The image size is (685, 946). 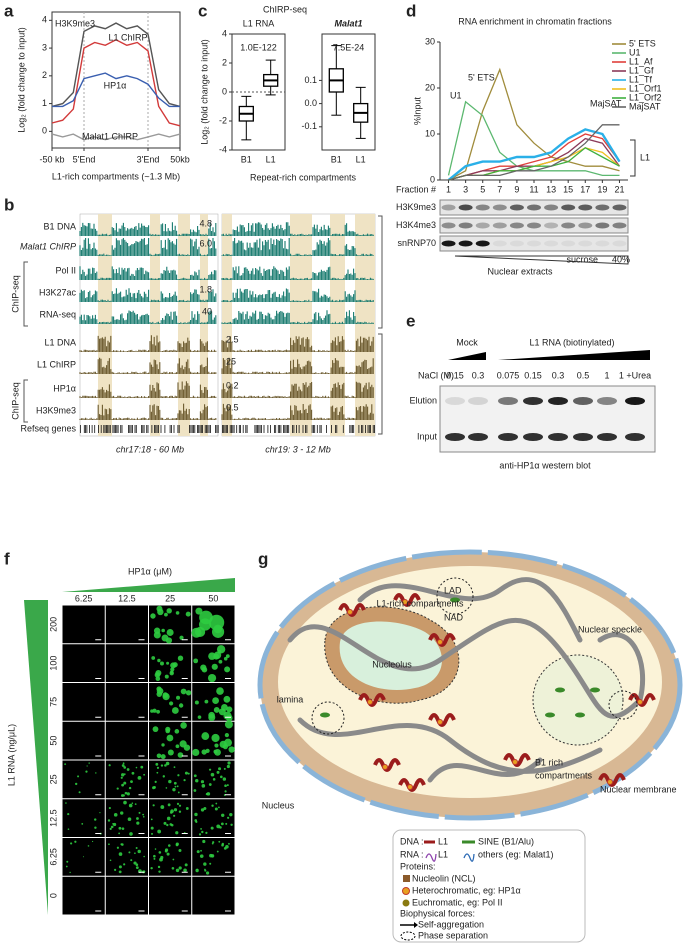 What do you see at coordinates (430, 87) in the screenshot?
I see `y-tick-label: 20` at bounding box center [430, 87].